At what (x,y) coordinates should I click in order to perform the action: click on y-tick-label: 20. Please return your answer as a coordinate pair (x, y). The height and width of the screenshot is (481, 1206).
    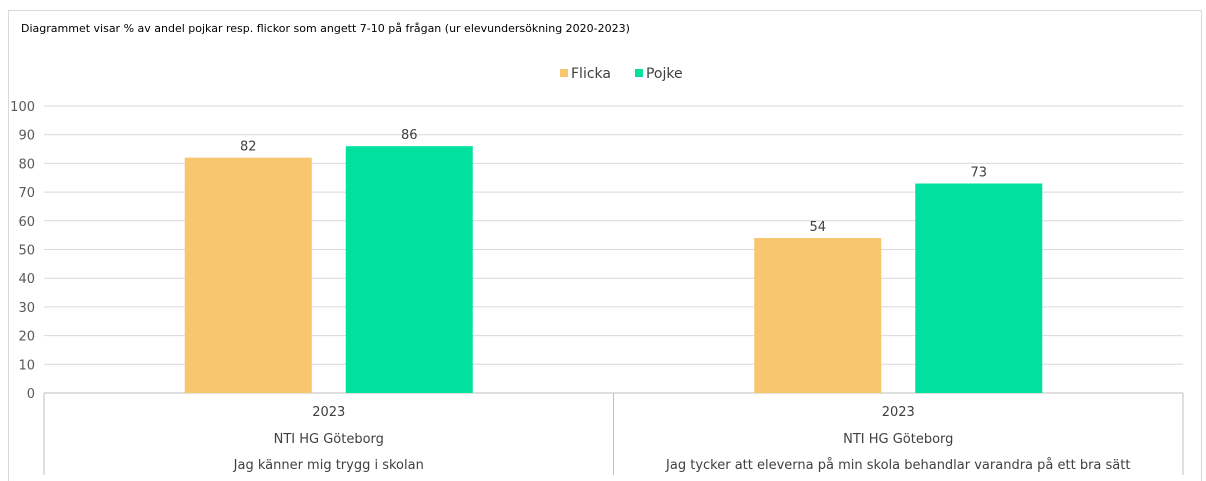
    Looking at the image, I should click on (26, 337).